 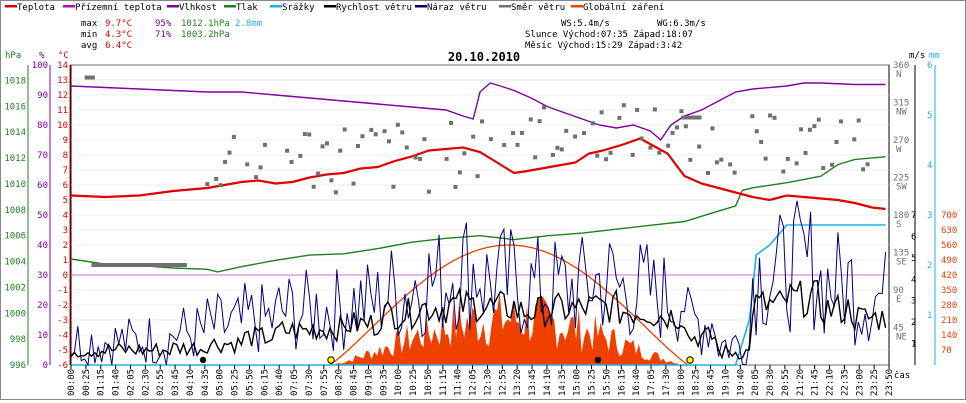 I want to click on x-tick-label: 08:45, so click(x=355, y=382).